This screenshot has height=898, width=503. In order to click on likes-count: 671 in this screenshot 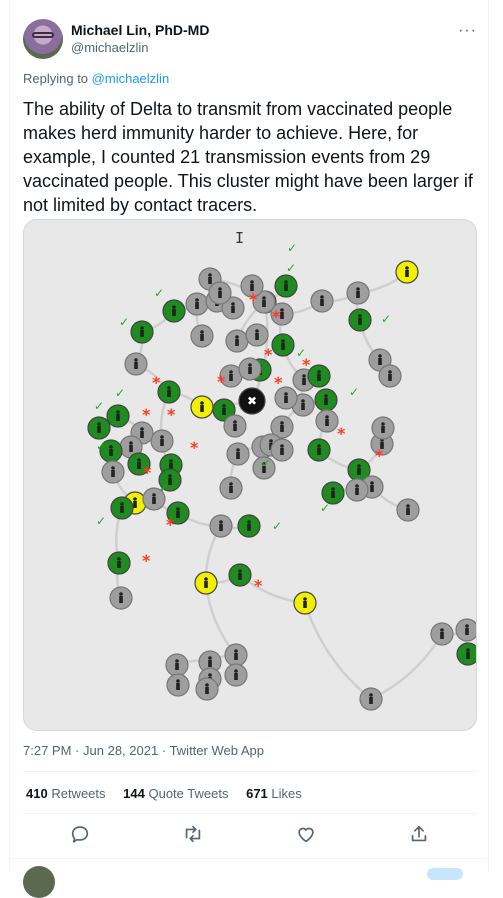, I will do `click(257, 793)`.